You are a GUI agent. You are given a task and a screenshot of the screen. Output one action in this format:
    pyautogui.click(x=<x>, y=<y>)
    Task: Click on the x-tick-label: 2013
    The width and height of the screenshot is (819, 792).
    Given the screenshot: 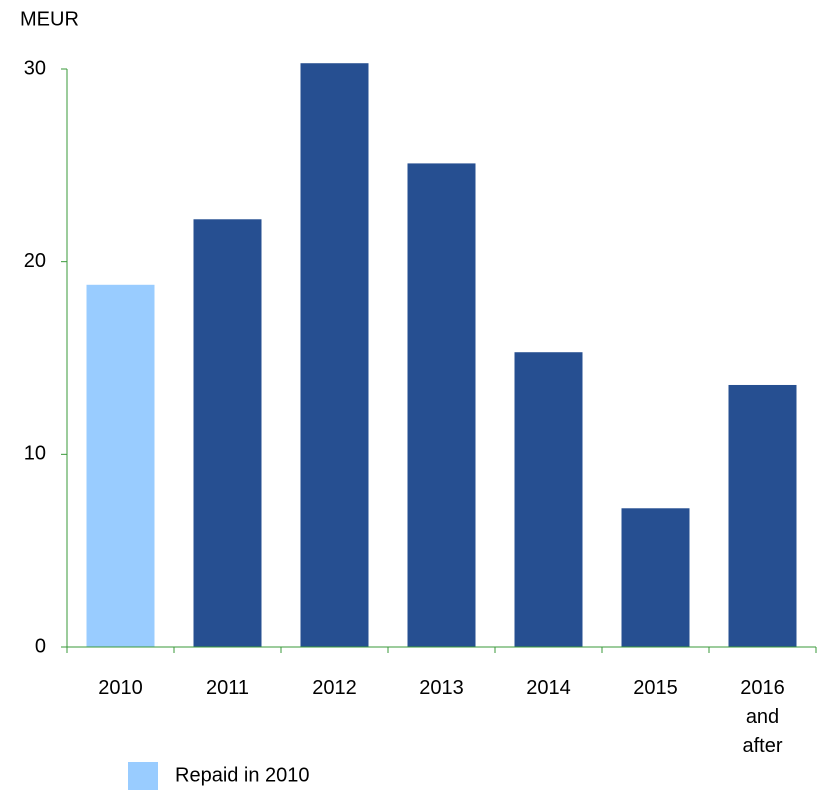 What is the action you would take?
    pyautogui.click(x=441, y=688)
    